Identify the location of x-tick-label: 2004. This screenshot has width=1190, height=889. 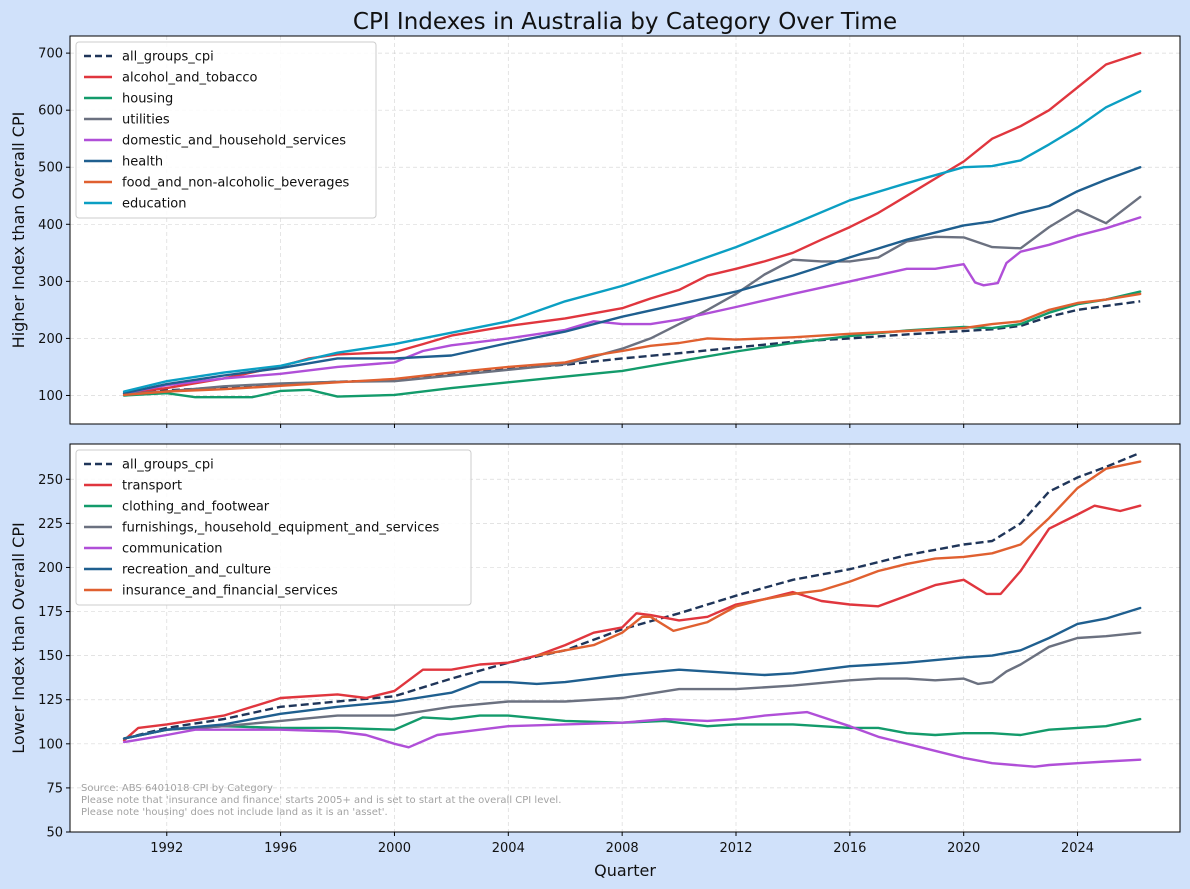
(508, 848).